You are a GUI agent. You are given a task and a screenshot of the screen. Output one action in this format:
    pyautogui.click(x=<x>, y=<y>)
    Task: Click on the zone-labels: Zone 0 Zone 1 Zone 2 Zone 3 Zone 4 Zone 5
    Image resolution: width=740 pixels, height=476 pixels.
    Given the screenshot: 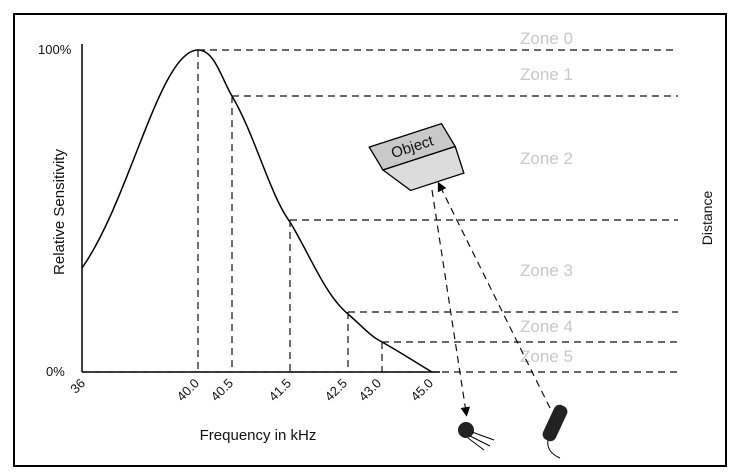 What is the action you would take?
    pyautogui.click(x=546, y=197)
    